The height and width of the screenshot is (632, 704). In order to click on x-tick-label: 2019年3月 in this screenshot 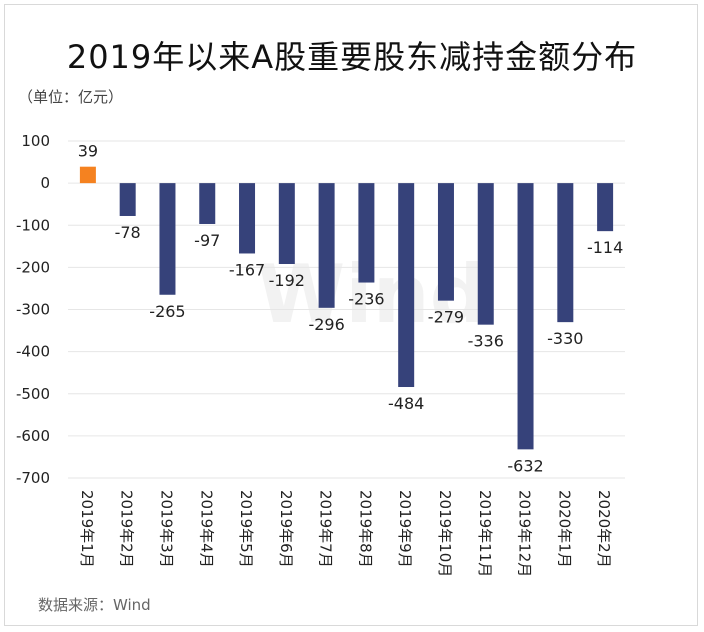, I will do `click(166, 529)`.